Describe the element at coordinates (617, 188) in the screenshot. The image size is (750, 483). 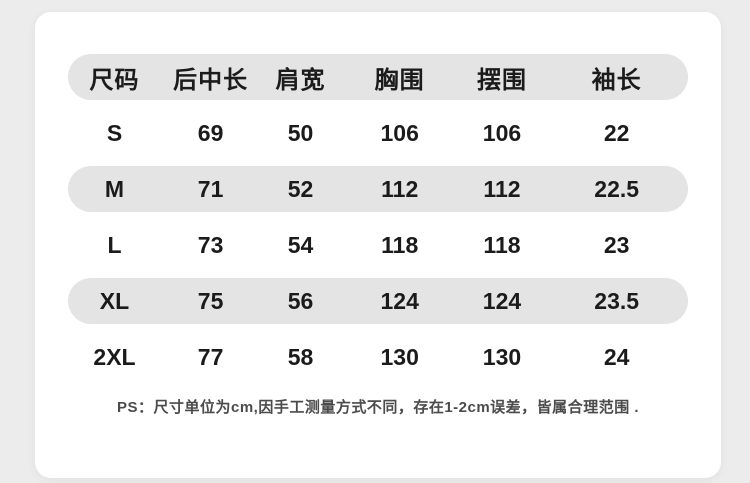
I see `cell-value: 22.5` at that location.